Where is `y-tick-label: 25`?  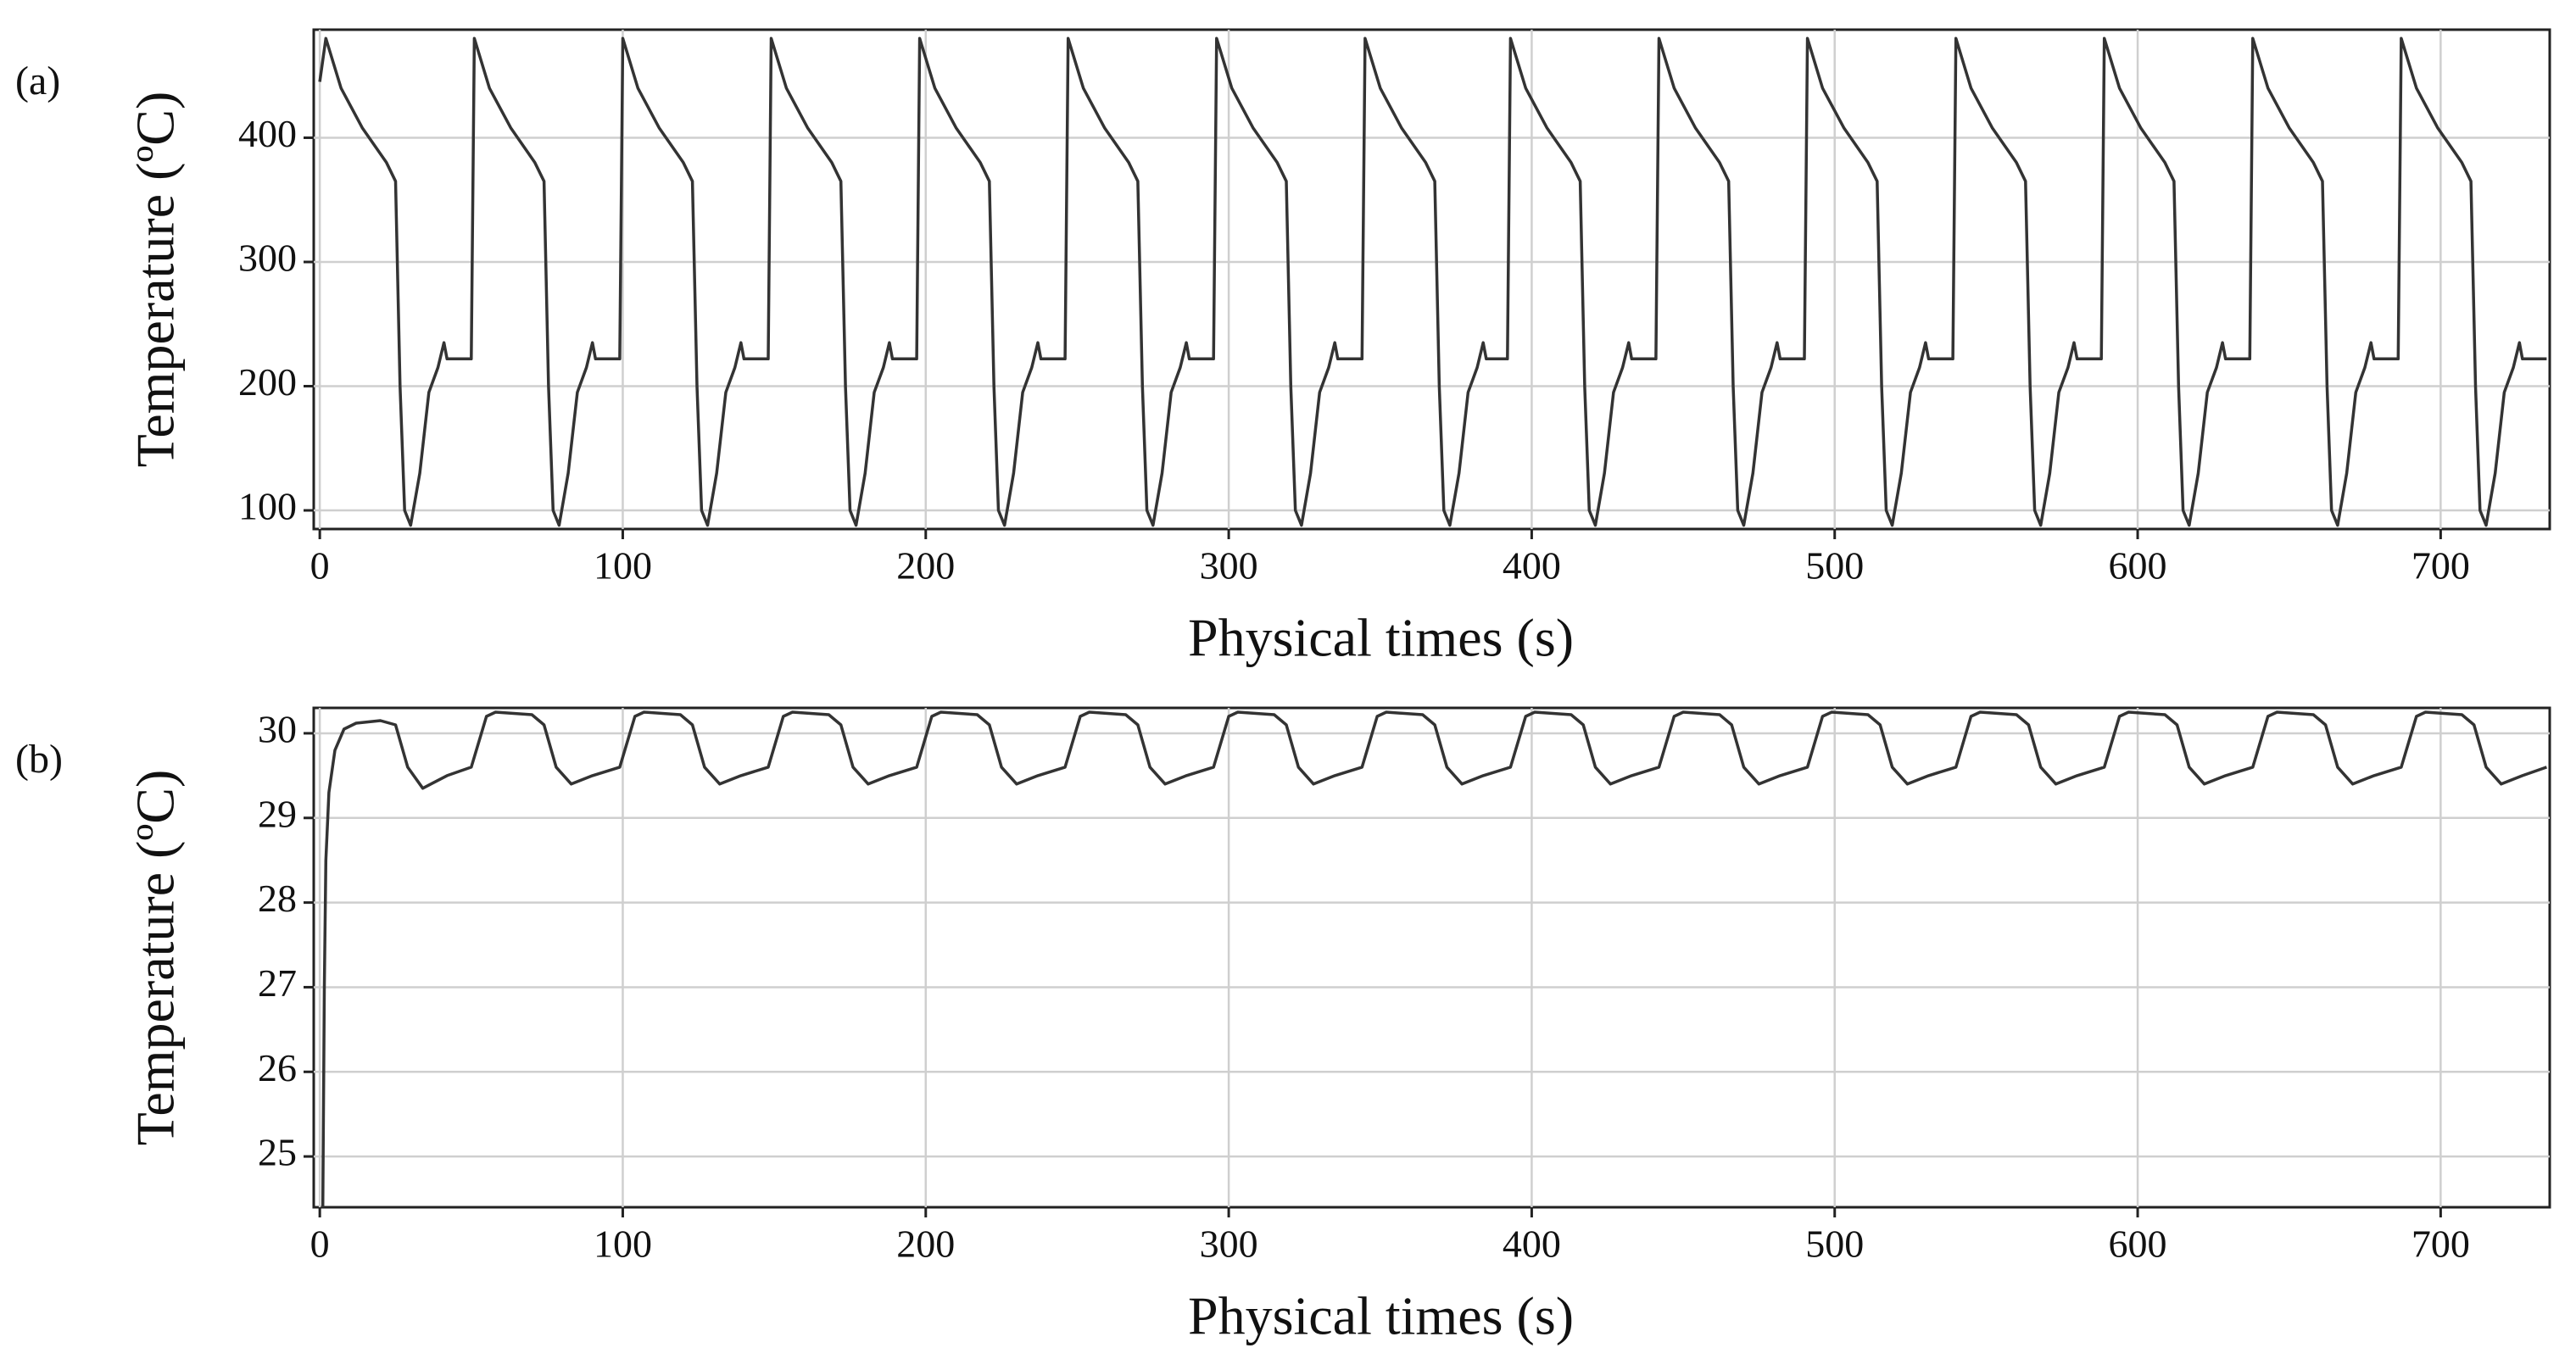
y-tick-label: 25 is located at coordinates (277, 1152).